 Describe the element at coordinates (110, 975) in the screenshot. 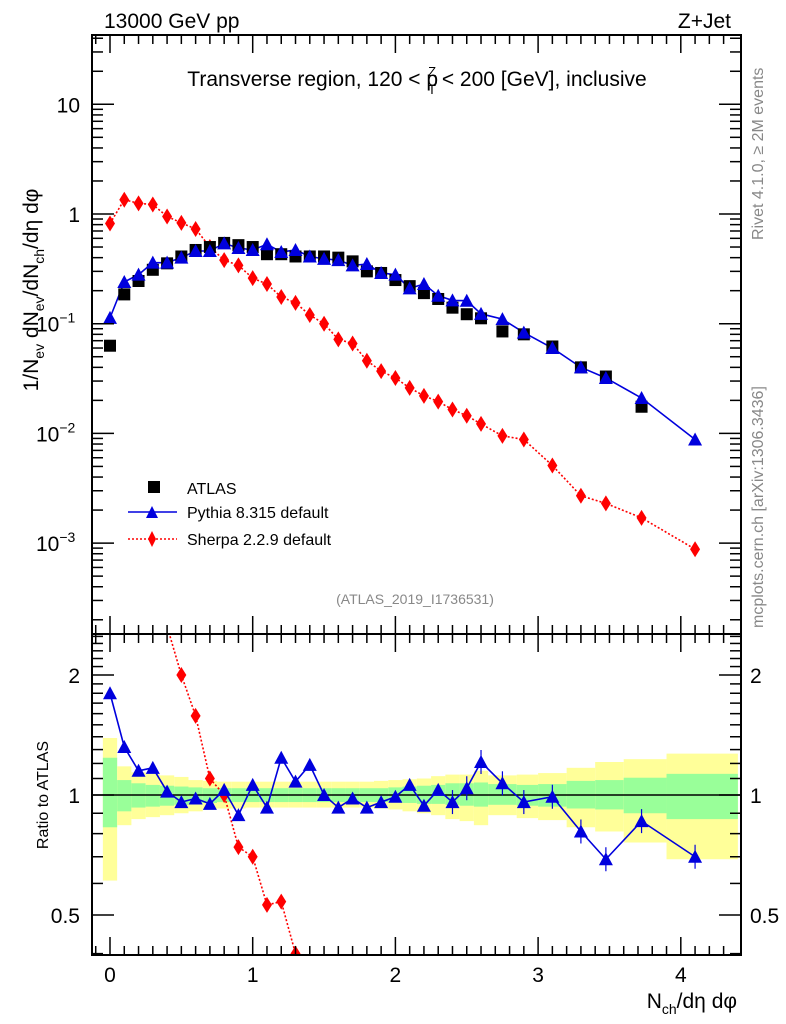

I see `x-tick-label: 0` at that location.